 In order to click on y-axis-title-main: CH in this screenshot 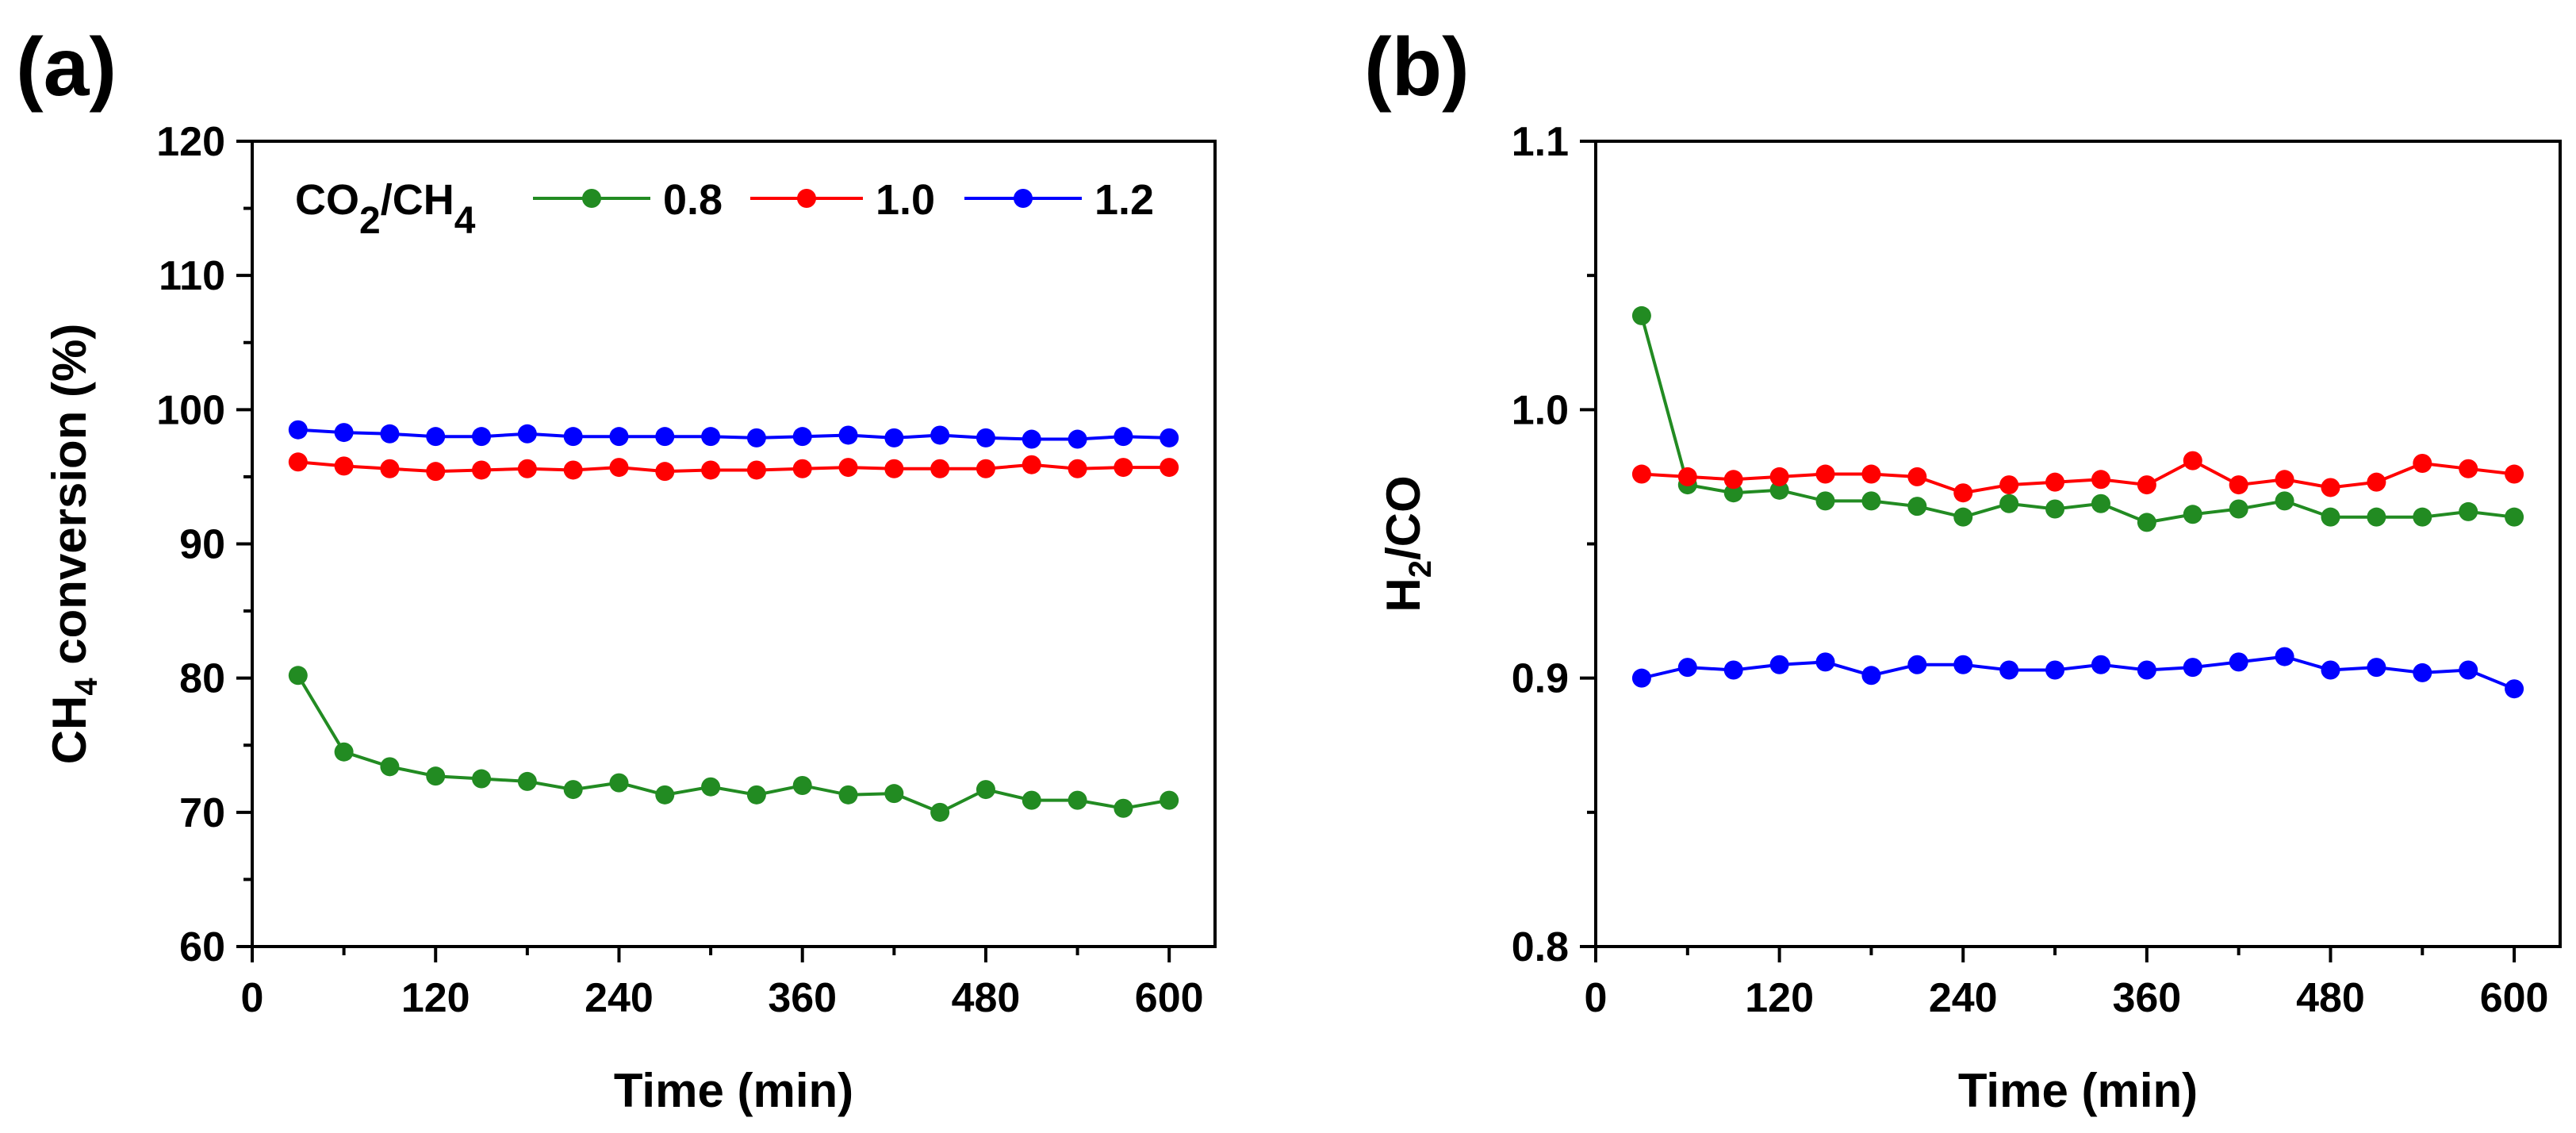, I will do `click(70, 730)`.